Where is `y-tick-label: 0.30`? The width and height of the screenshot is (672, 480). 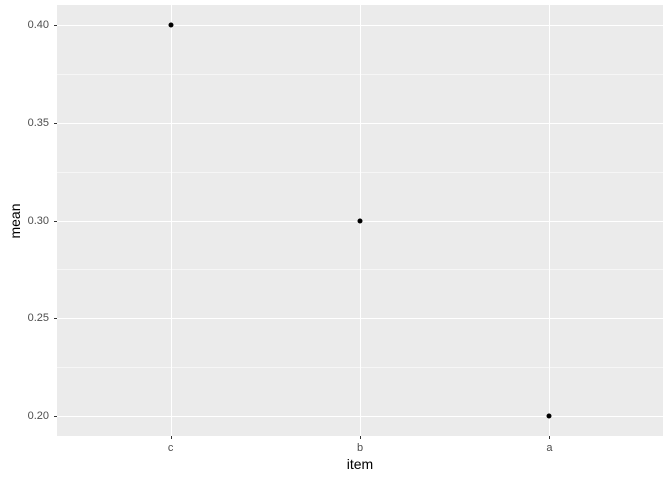
y-tick-label: 0.30 is located at coordinates (38, 220).